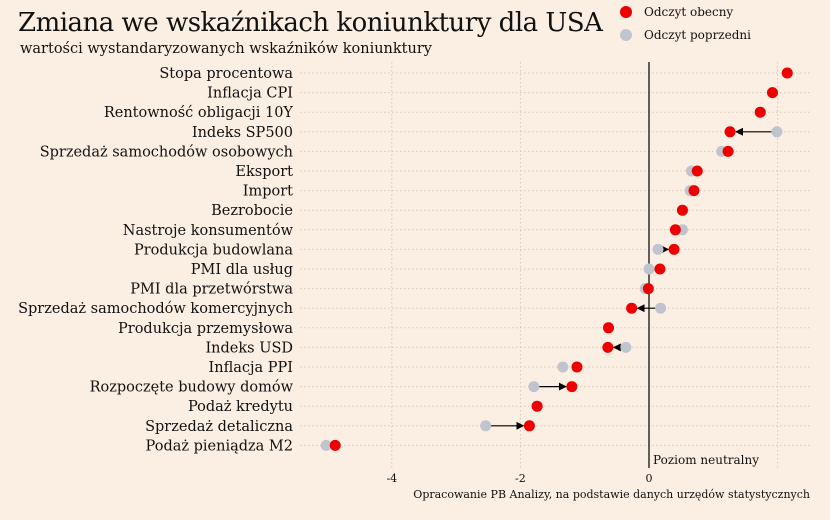 The height and width of the screenshot is (520, 830). Describe the element at coordinates (251, 368) in the screenshot. I see `category-label: Inflacja PPI` at that location.